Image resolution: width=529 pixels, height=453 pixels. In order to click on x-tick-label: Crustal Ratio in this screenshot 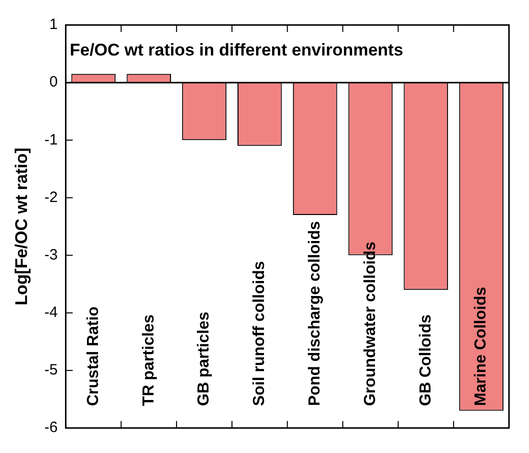, I will do `click(93, 356)`.